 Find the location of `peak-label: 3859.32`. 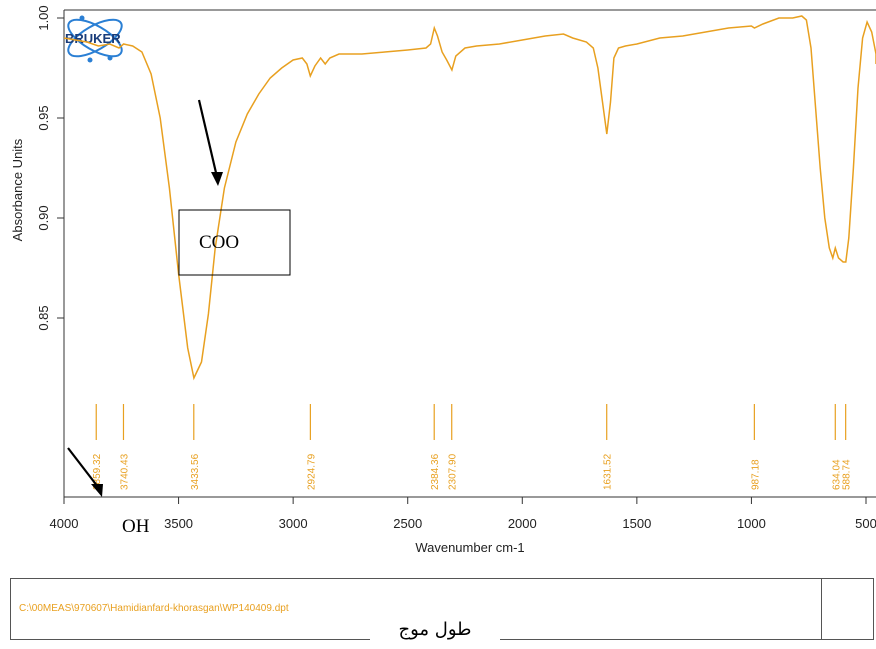

peak-label: 3859.32 is located at coordinates (97, 471).